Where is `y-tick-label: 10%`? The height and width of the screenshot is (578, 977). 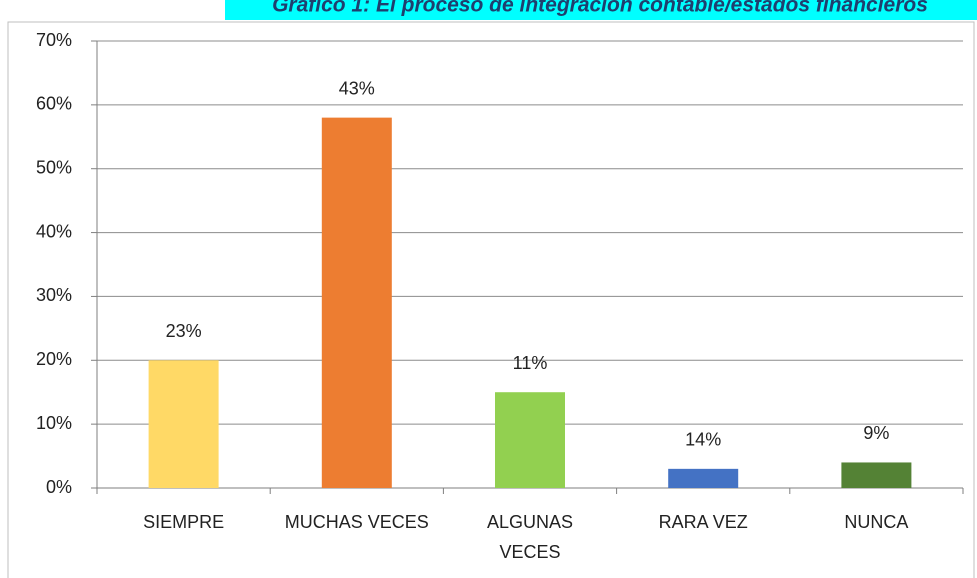 y-tick-label: 10% is located at coordinates (54, 423).